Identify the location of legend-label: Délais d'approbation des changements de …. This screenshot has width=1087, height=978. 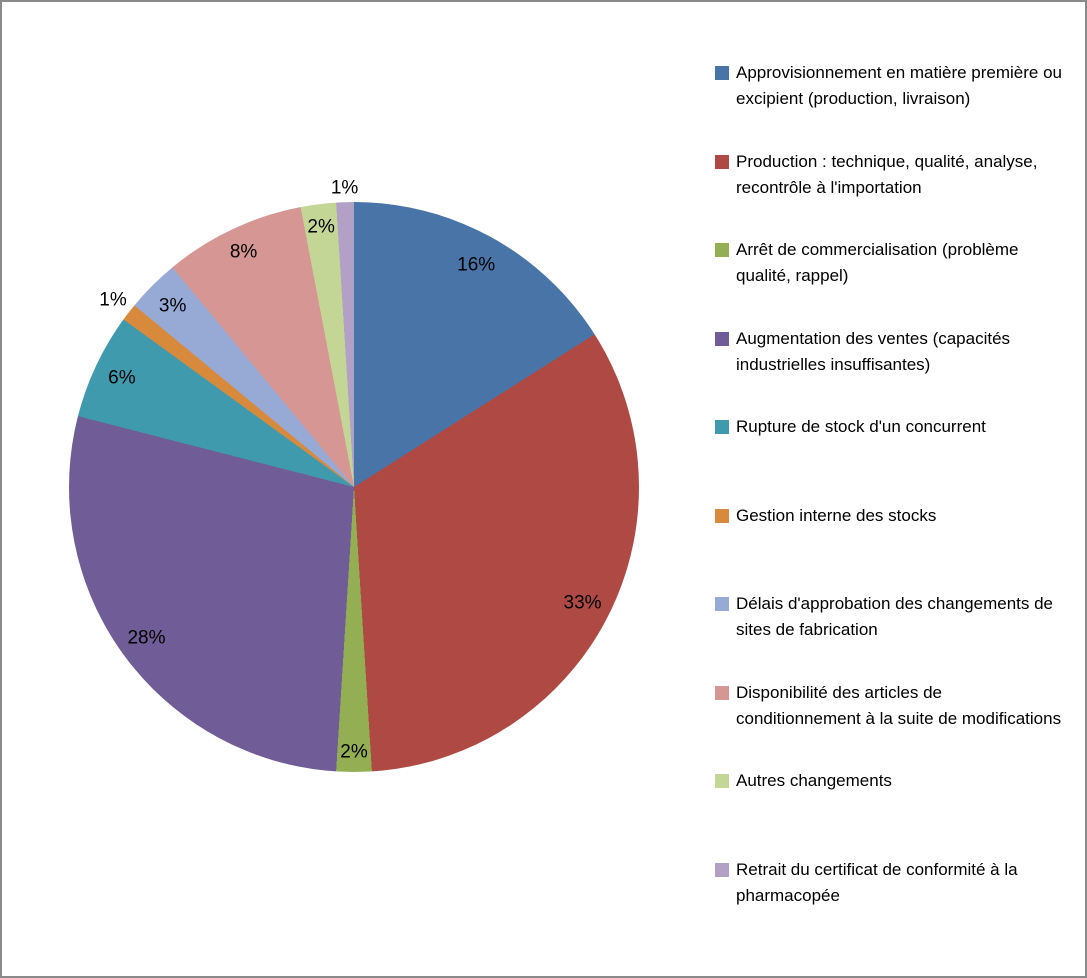
(895, 616).